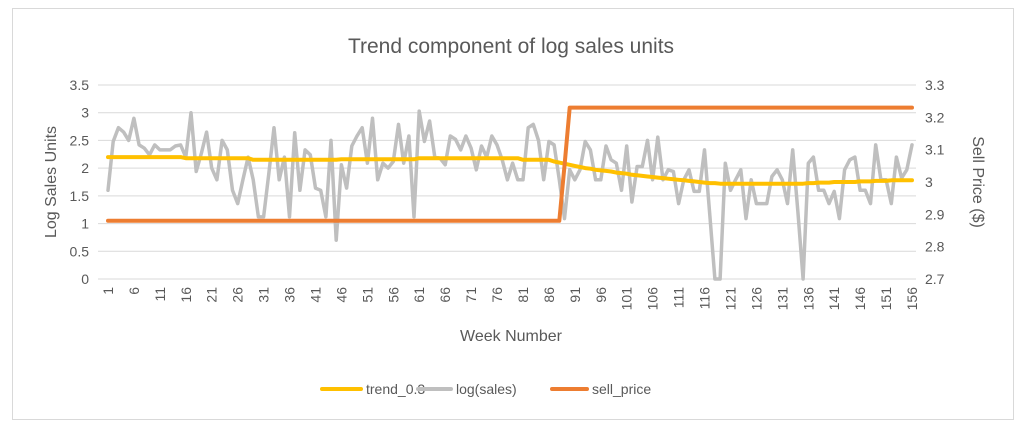  Describe the element at coordinates (621, 389) in the screenshot. I see `legend-label: sell_price` at that location.